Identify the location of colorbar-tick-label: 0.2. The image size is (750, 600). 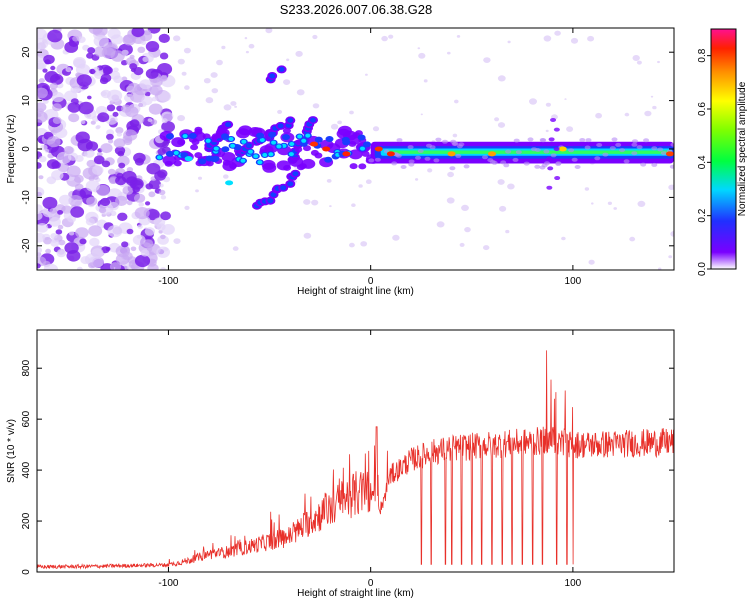
(702, 215).